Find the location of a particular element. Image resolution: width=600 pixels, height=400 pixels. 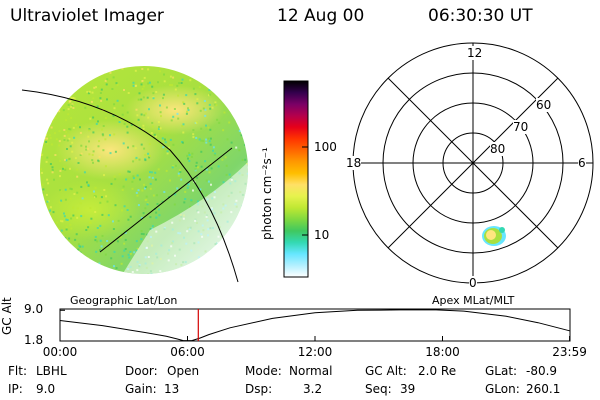

mode-label: Mode: is located at coordinates (263, 371).